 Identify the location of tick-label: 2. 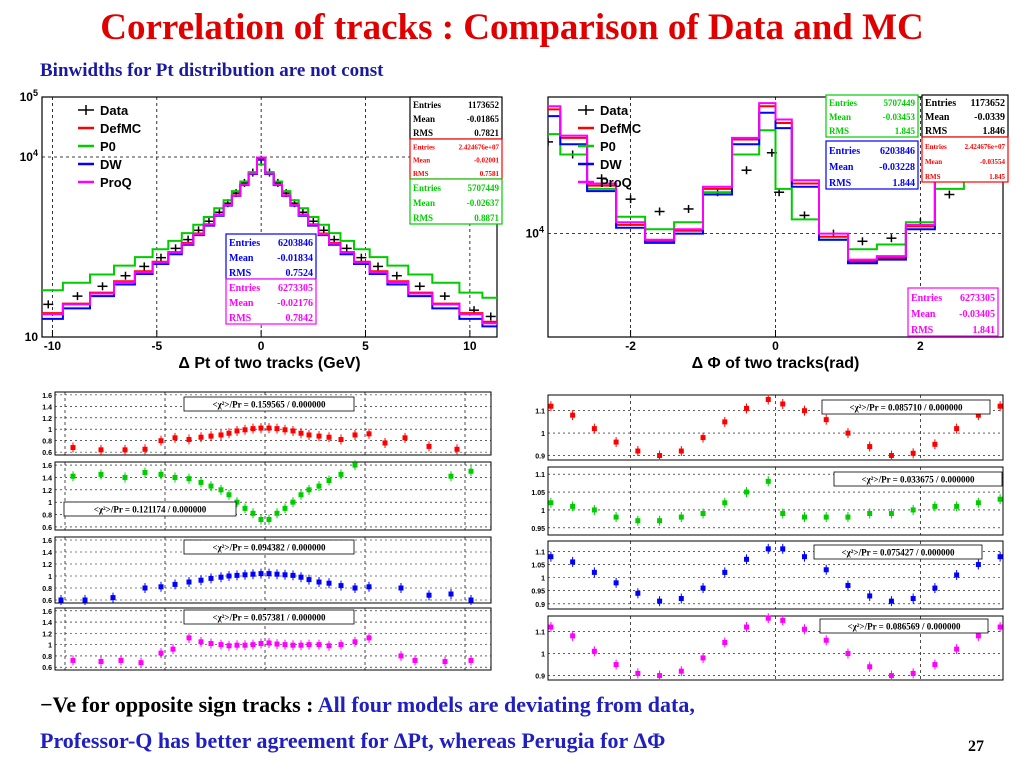
(920, 346).